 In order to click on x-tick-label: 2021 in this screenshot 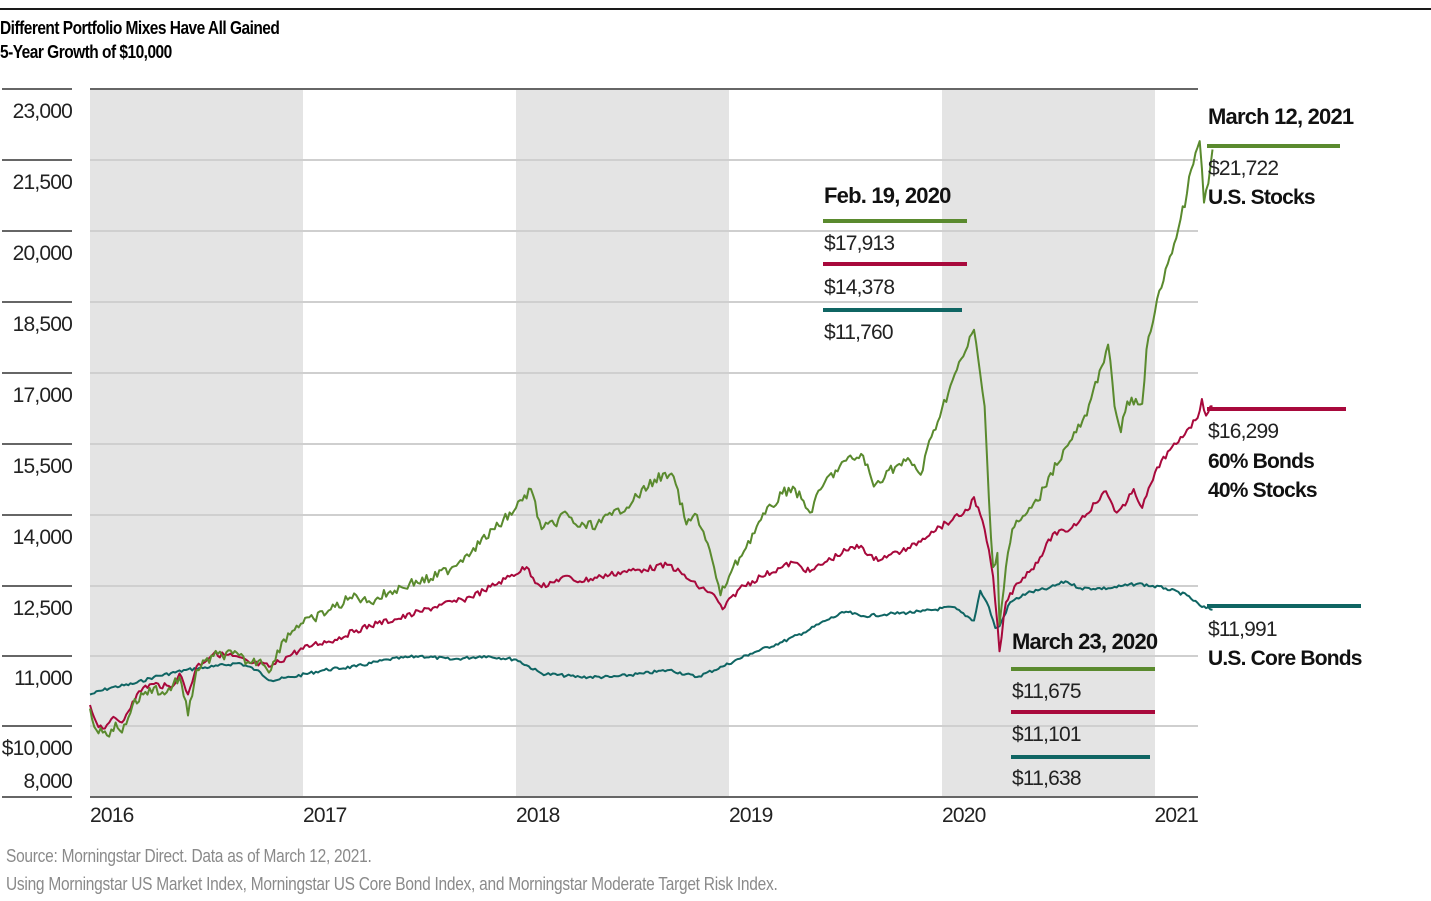, I will do `click(1176, 815)`.